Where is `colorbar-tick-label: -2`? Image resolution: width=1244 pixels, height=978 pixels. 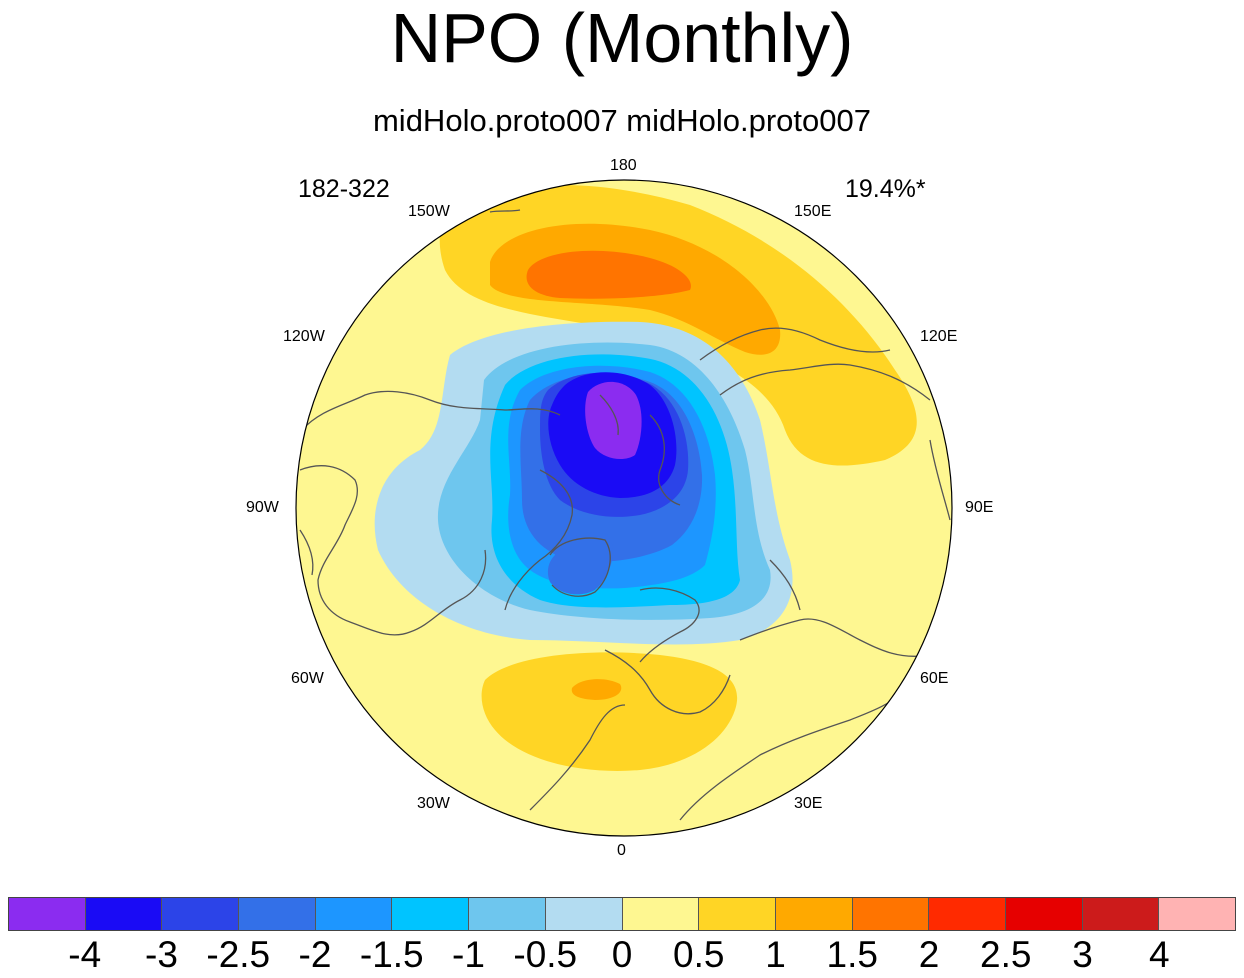 colorbar-tick-label: -2 is located at coordinates (315, 954).